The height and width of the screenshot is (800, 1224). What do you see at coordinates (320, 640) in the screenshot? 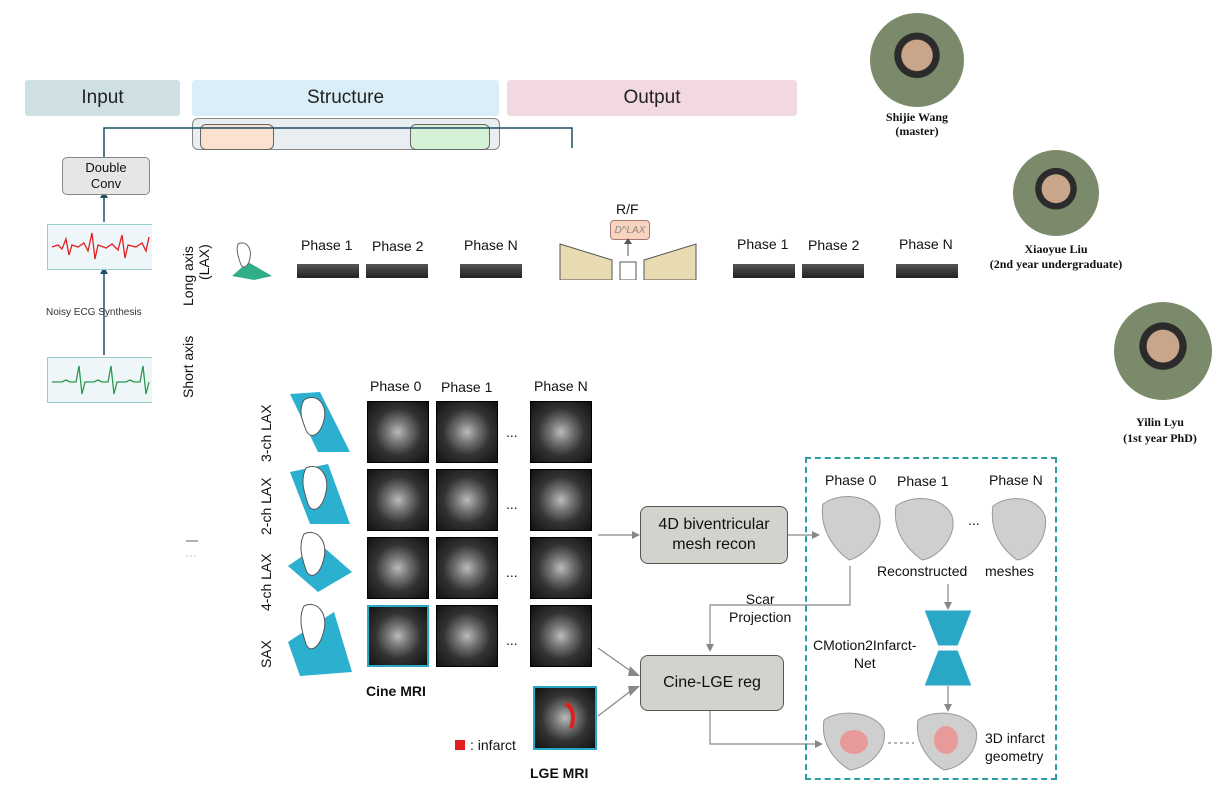
I see `heart-plane-sax-icon` at bounding box center [320, 640].